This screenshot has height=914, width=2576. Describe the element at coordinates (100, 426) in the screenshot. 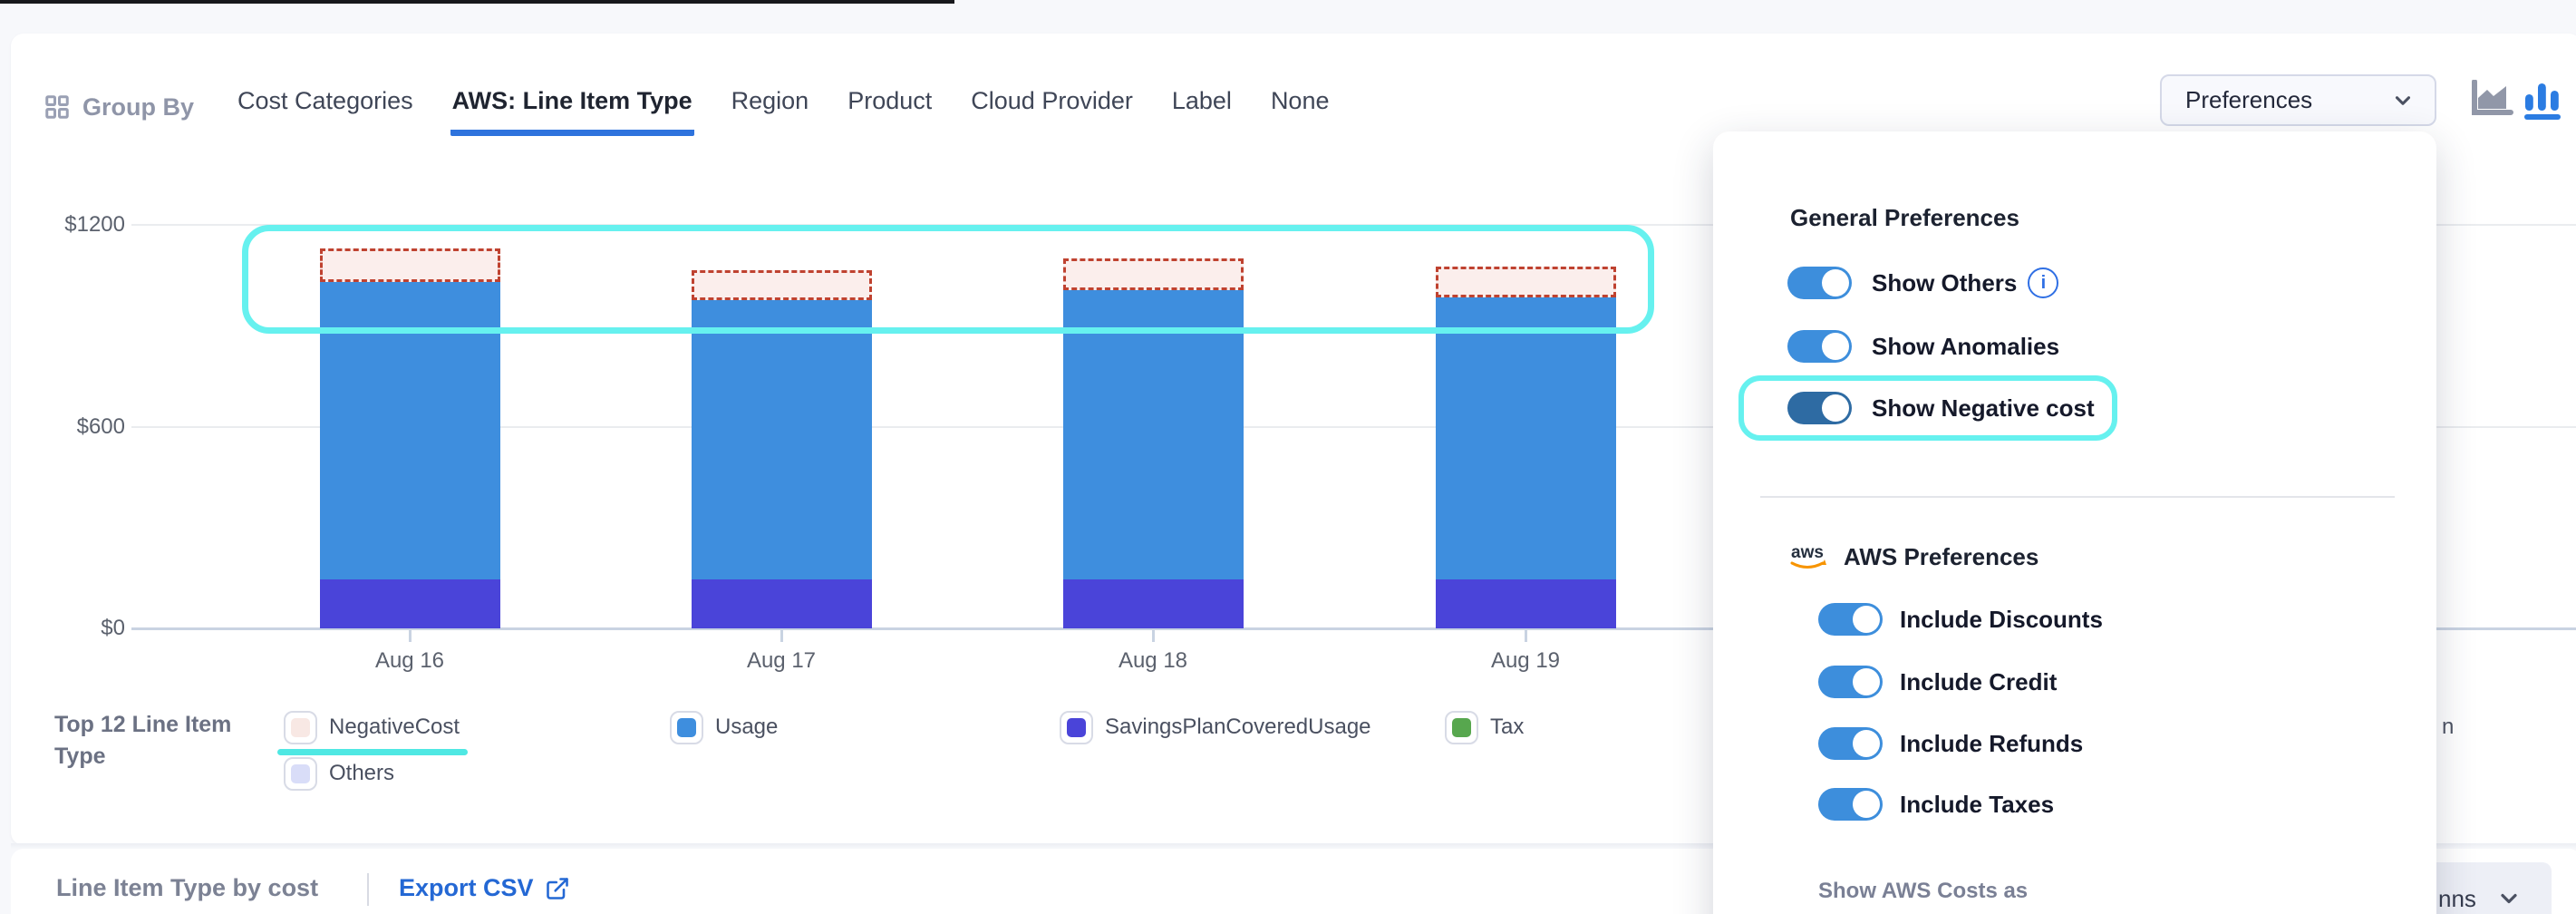

I see `y-tick-label: $600` at that location.